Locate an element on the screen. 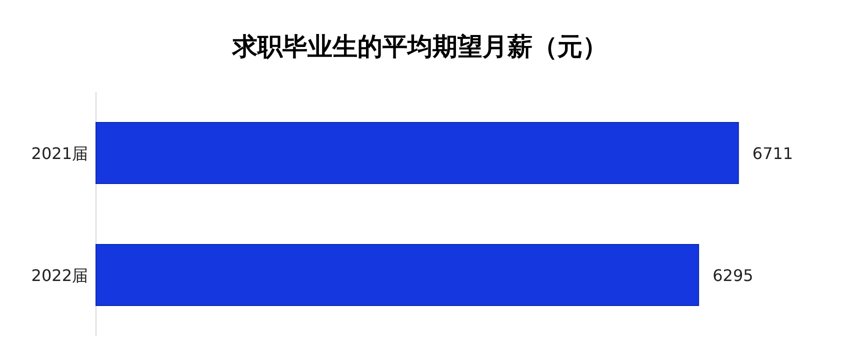  data-label: 6711 is located at coordinates (773, 153).